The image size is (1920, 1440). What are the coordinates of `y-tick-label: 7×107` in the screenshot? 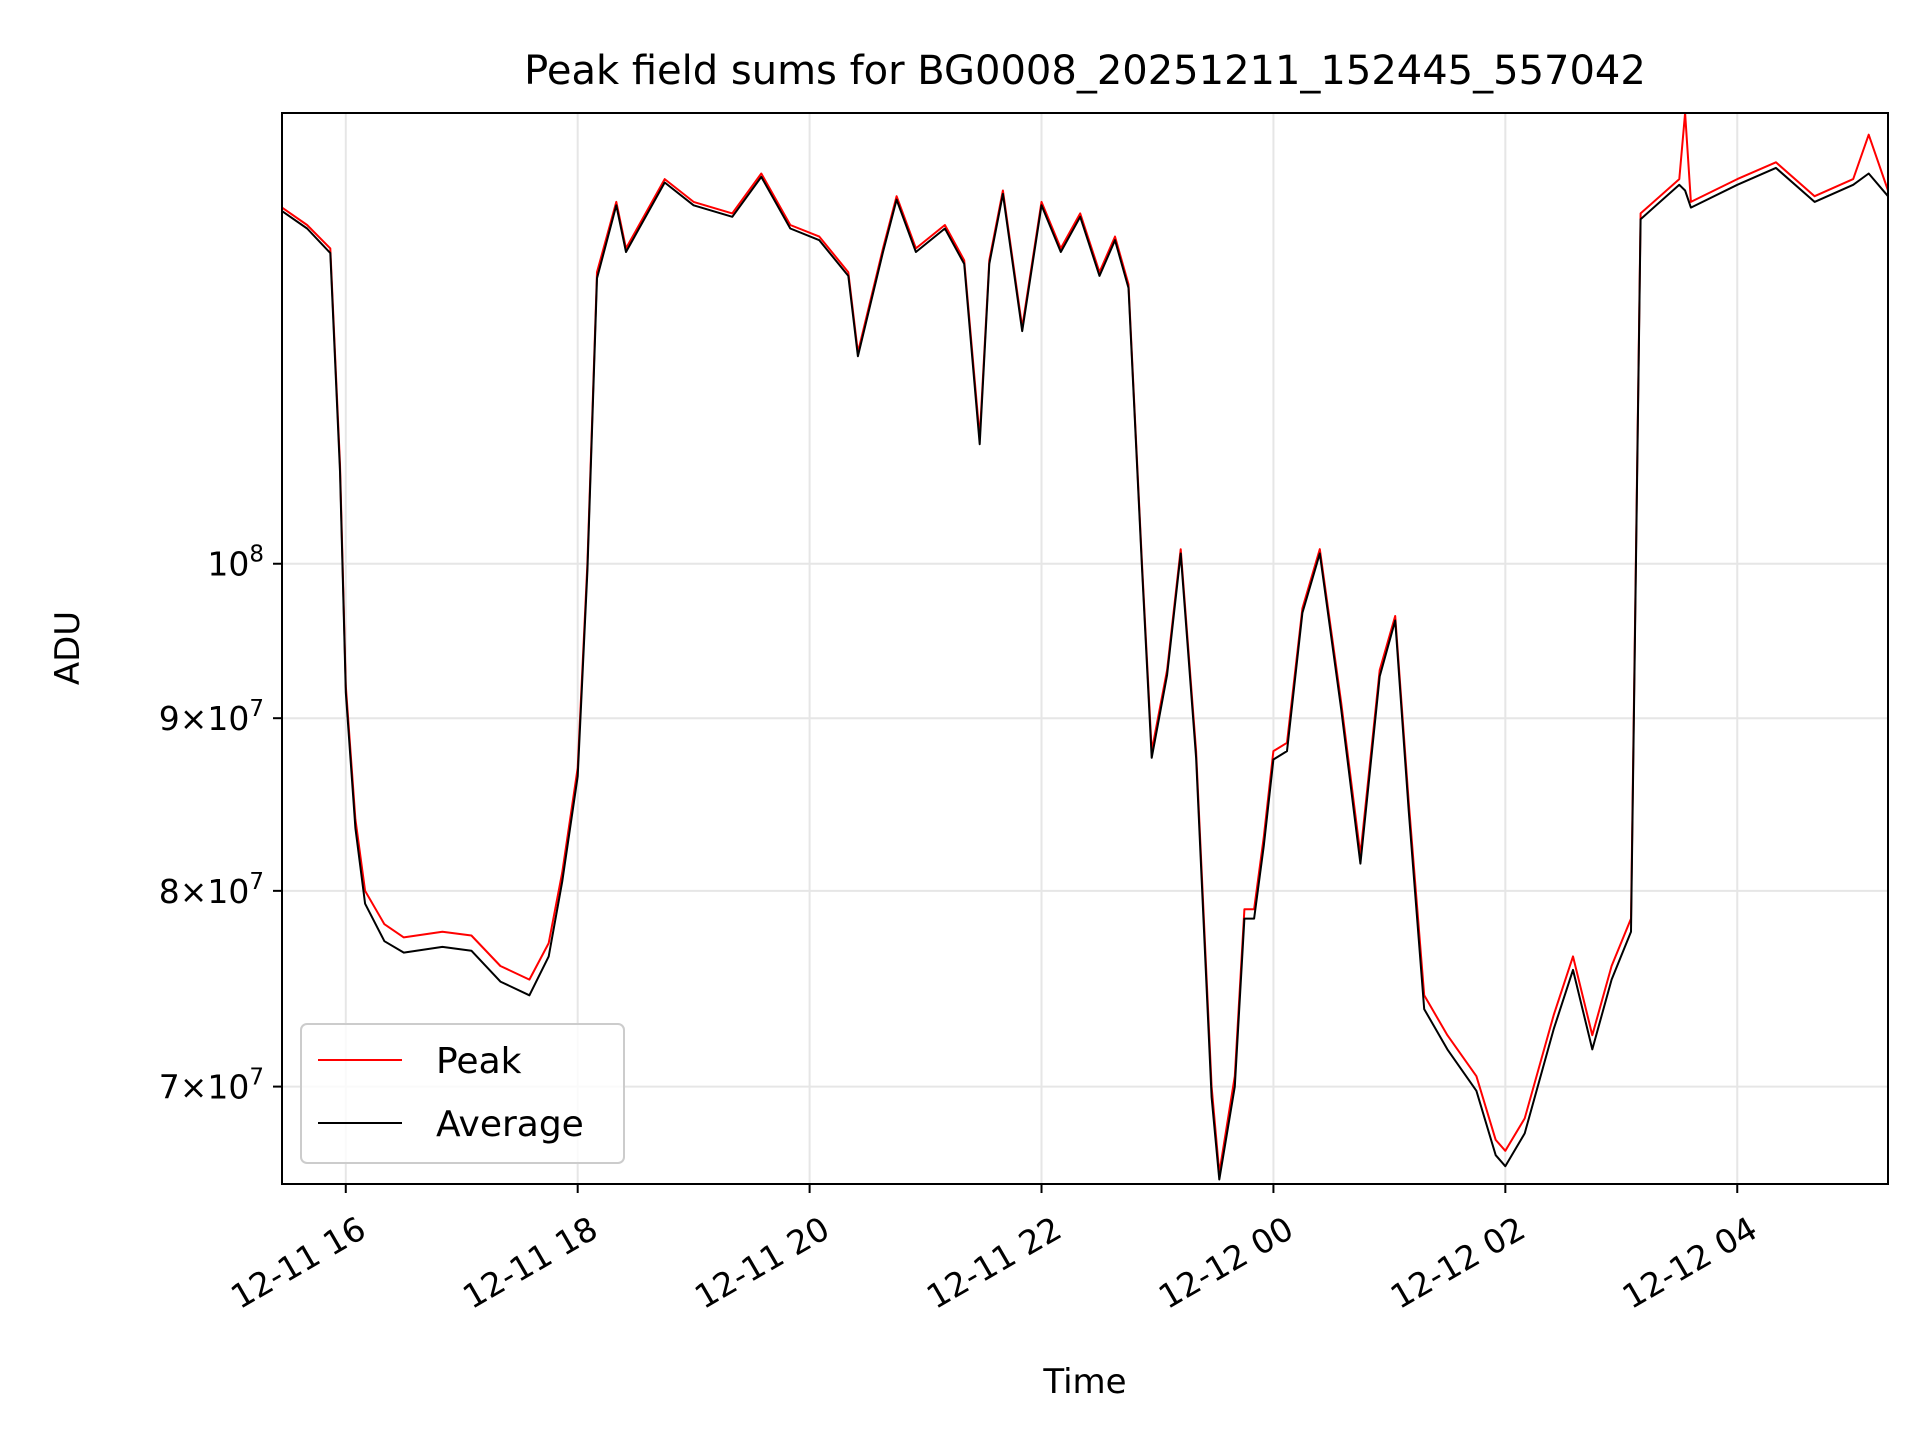 It's located at (211, 1086).